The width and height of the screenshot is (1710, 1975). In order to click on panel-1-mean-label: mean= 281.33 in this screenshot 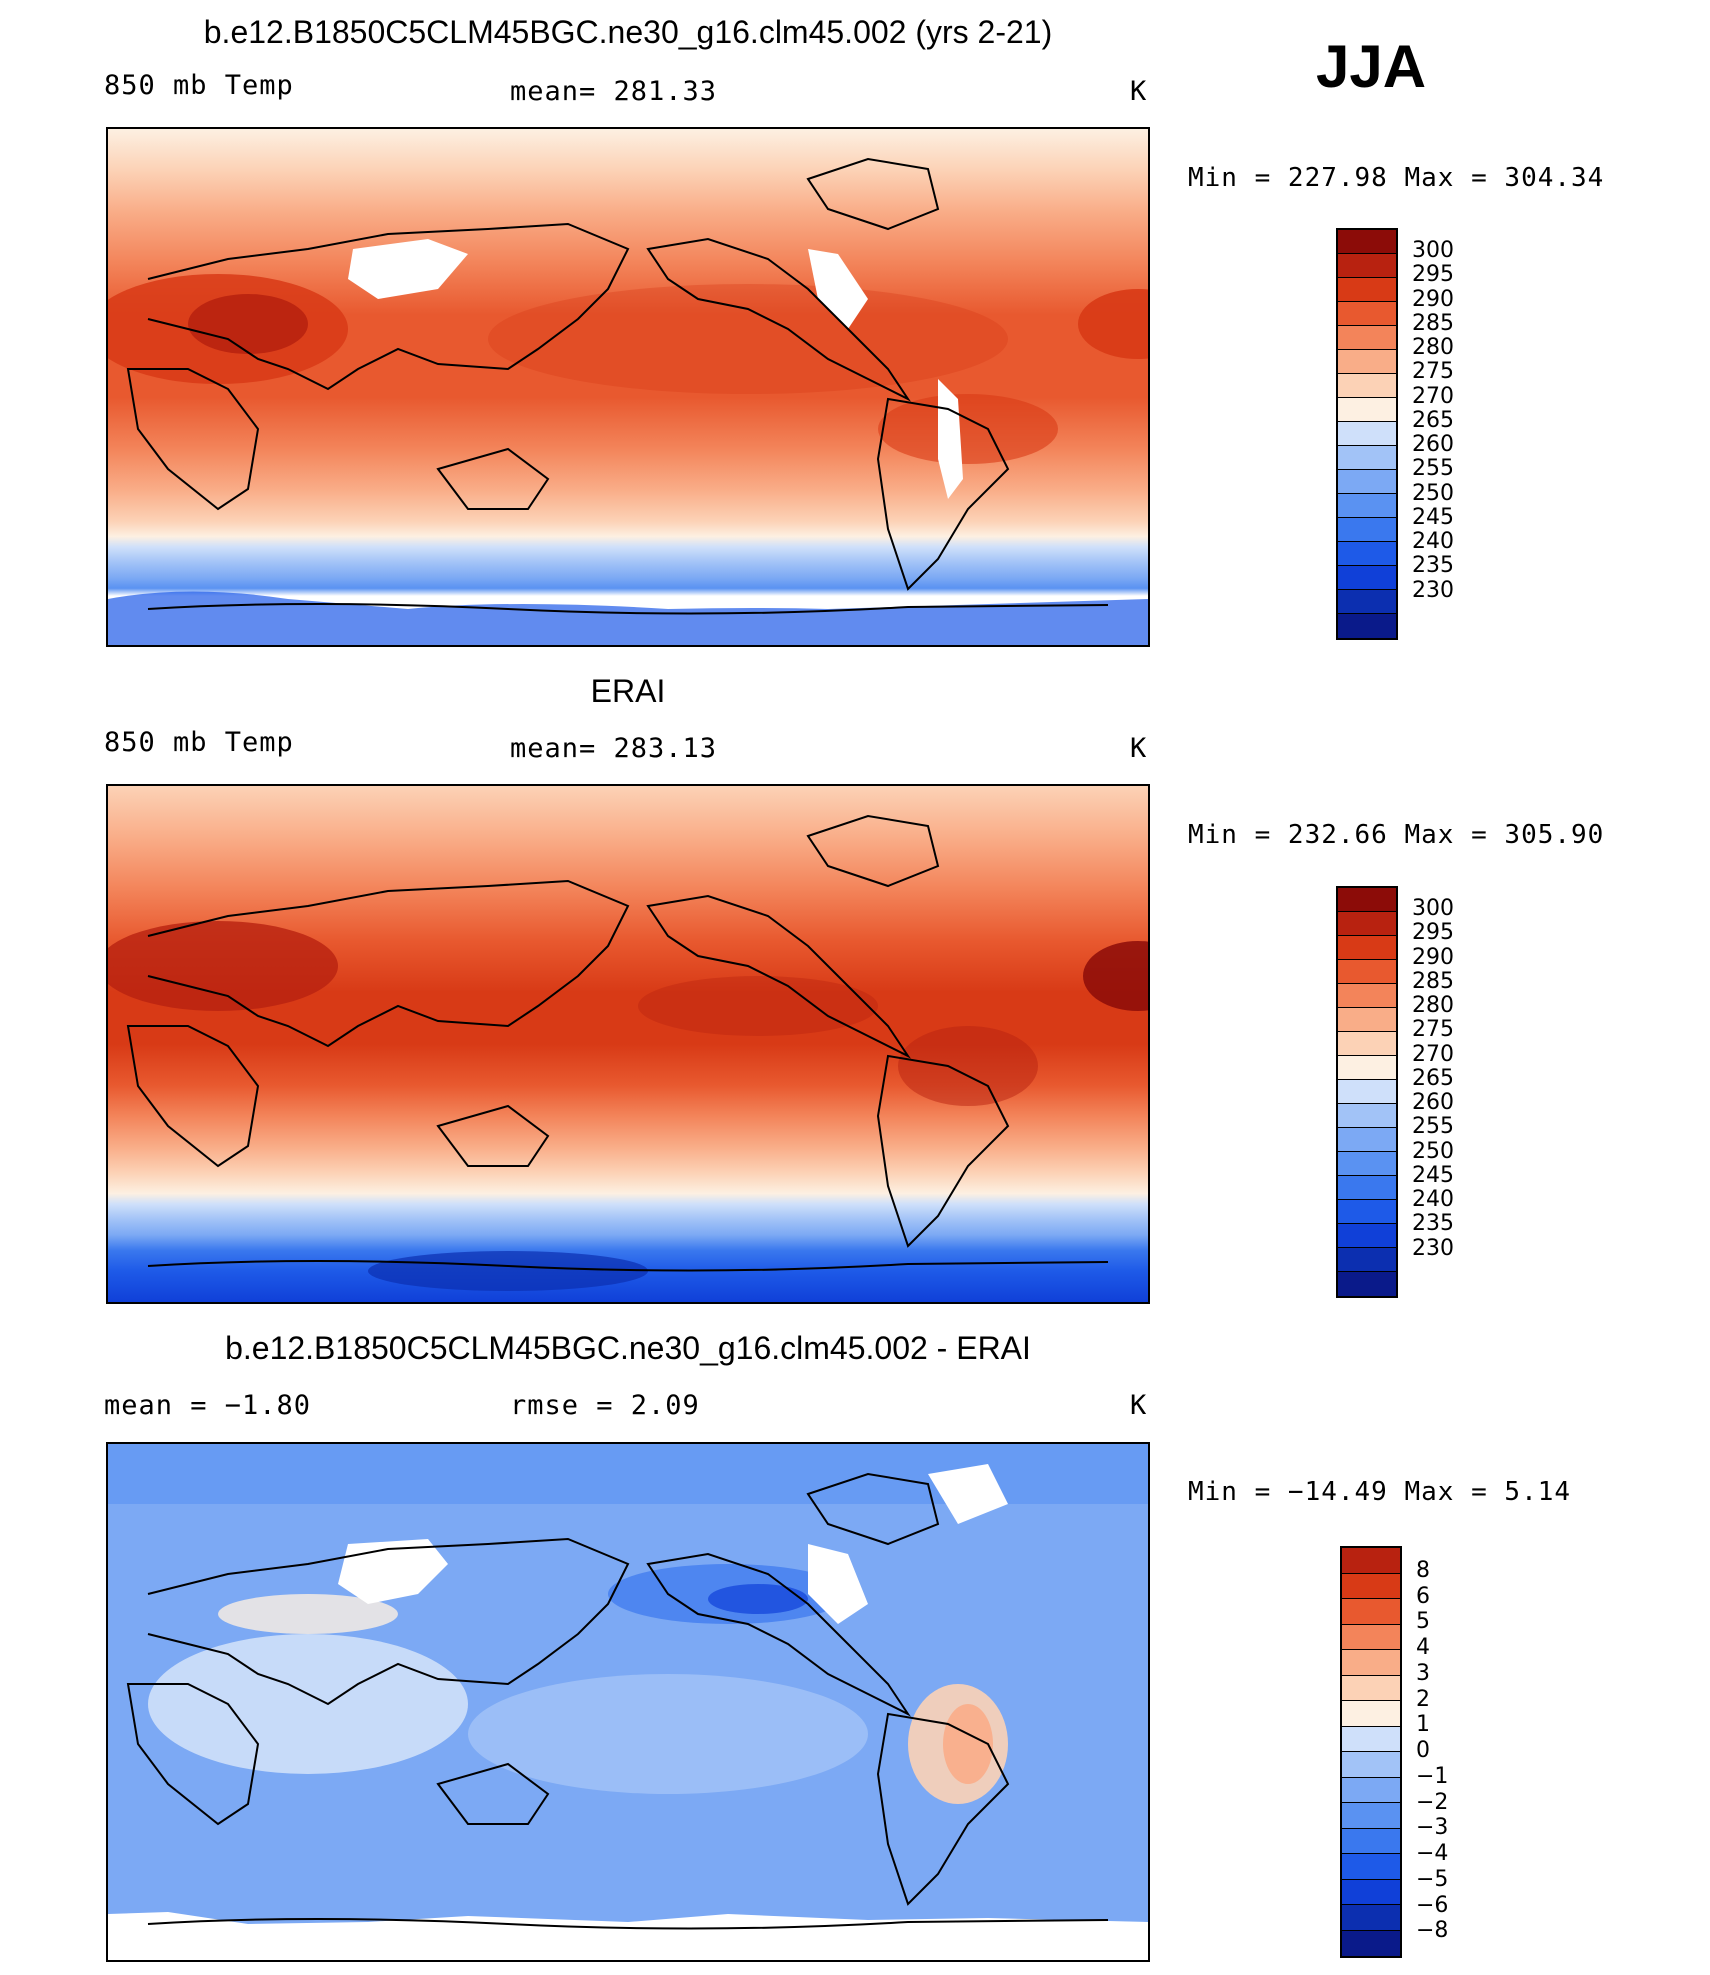, I will do `click(614, 91)`.